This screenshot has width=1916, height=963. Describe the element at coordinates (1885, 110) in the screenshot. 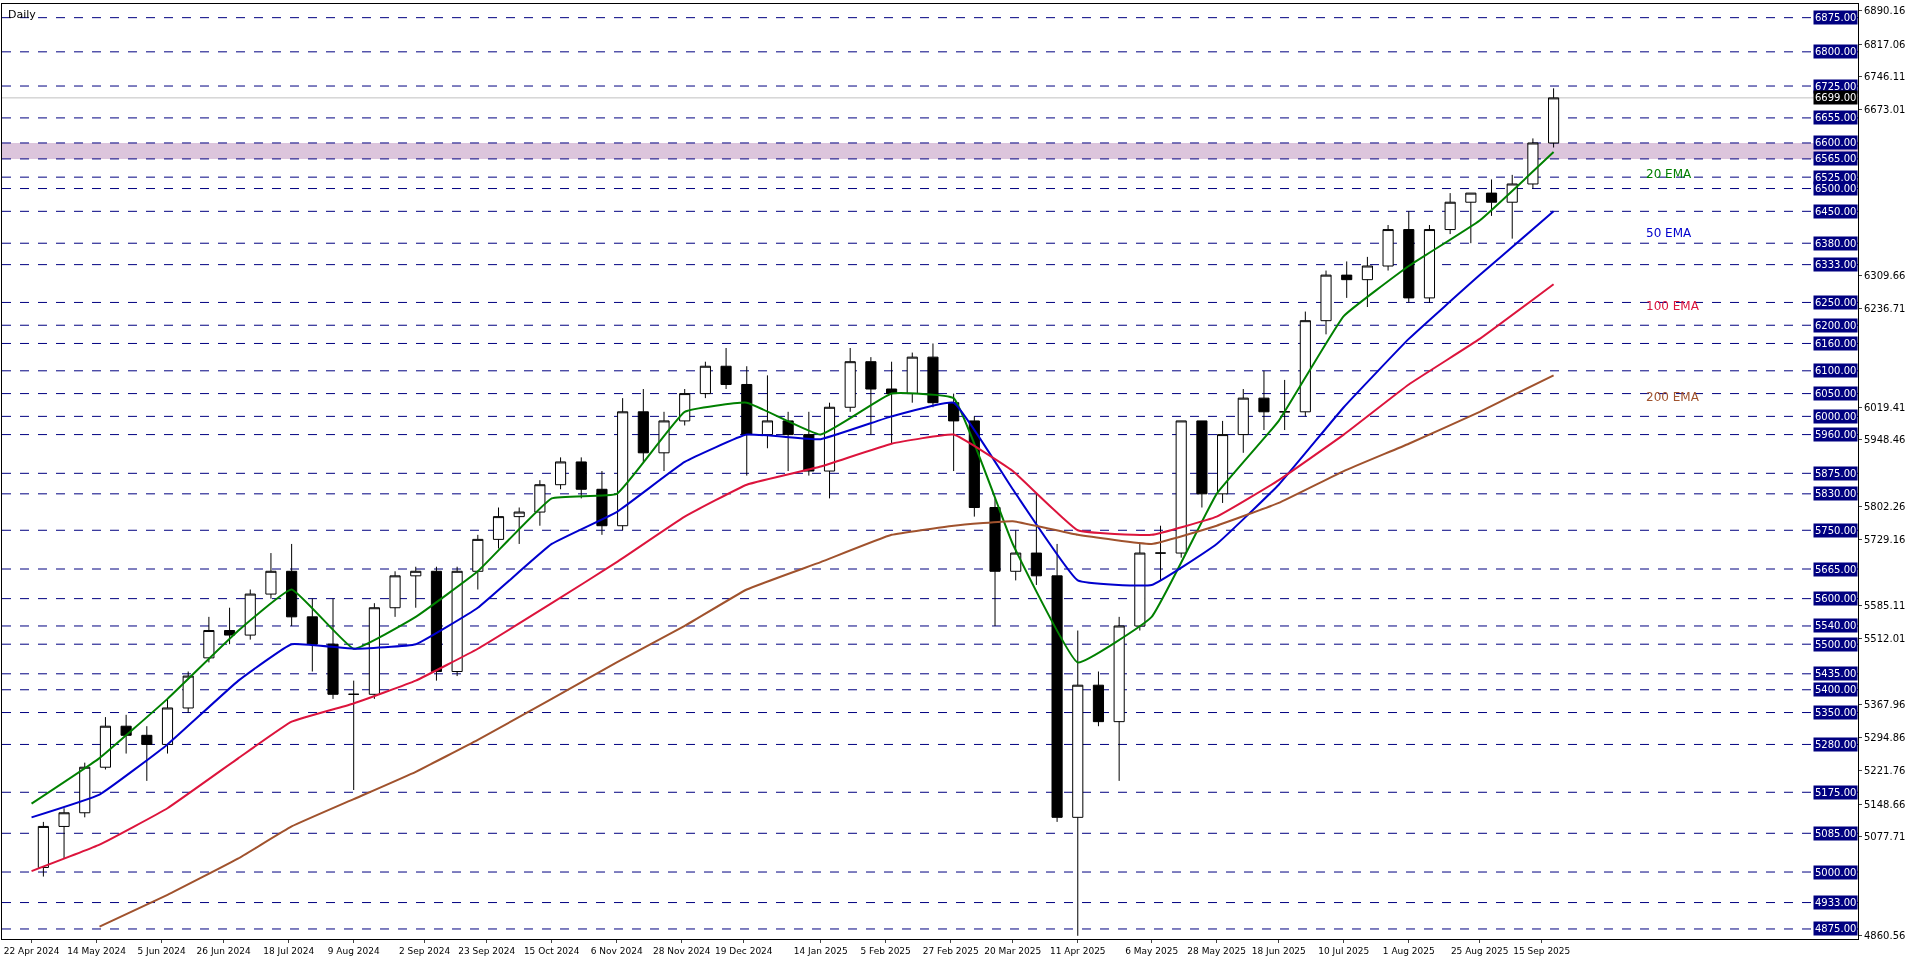

I see `y-tick-label: 6673.01` at that location.